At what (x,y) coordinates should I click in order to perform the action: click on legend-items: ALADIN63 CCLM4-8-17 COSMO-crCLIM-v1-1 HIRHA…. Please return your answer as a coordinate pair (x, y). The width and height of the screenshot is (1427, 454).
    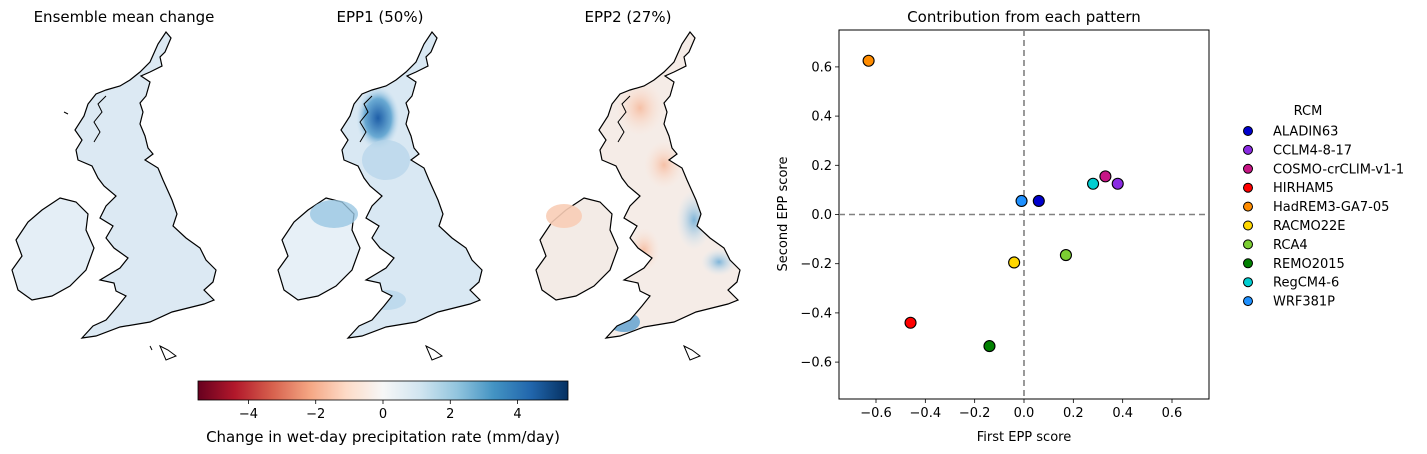
    Looking at the image, I should click on (1323, 217).